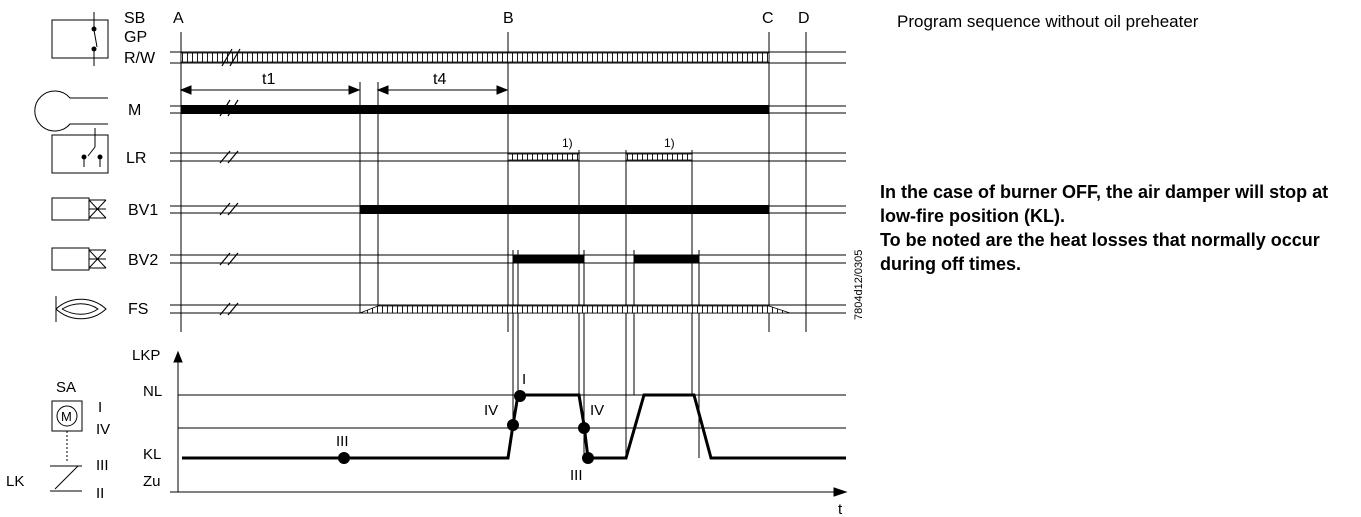 This screenshot has width=1361, height=517. What do you see at coordinates (804, 18) in the screenshot?
I see `time-point-d: D` at bounding box center [804, 18].